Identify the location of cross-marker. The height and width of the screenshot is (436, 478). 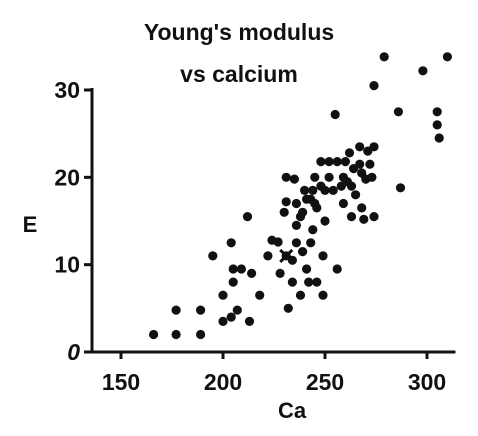
(286, 255).